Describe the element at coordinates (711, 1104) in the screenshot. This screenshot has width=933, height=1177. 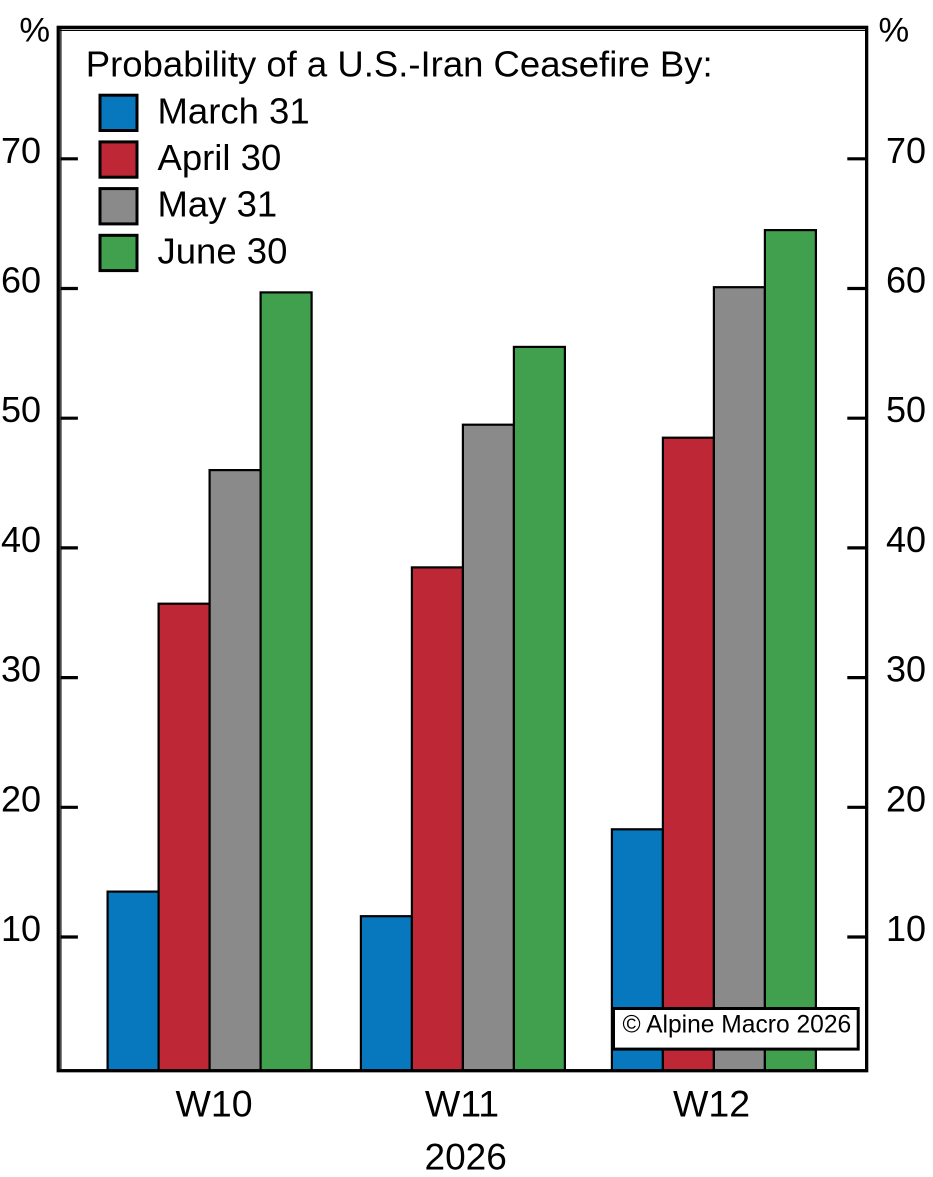
I see `svg-text: W12` at that location.